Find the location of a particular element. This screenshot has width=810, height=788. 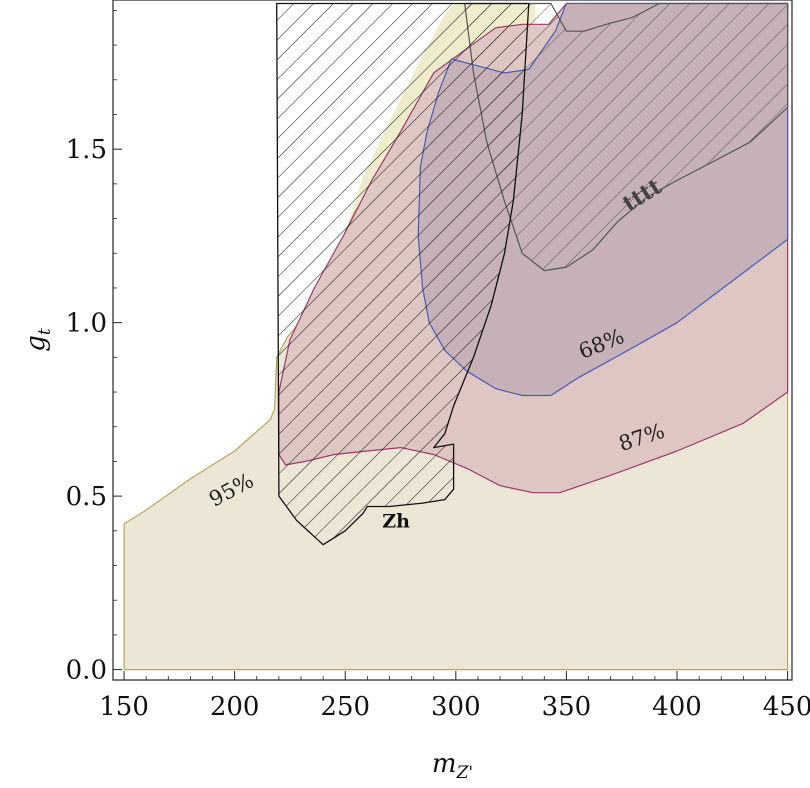

y-axis-title-main: g is located at coordinates (36, 343).